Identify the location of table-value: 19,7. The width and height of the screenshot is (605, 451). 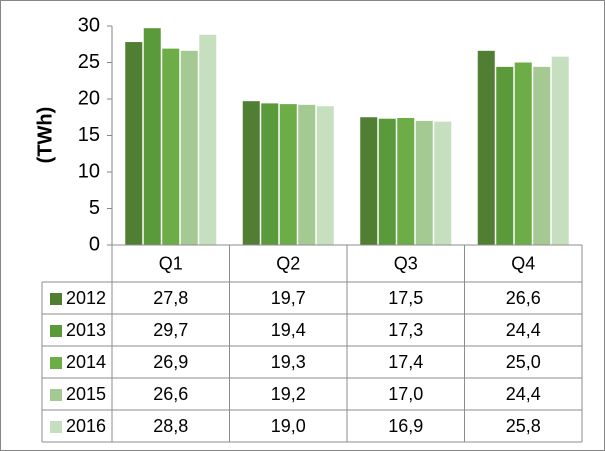
(288, 298).